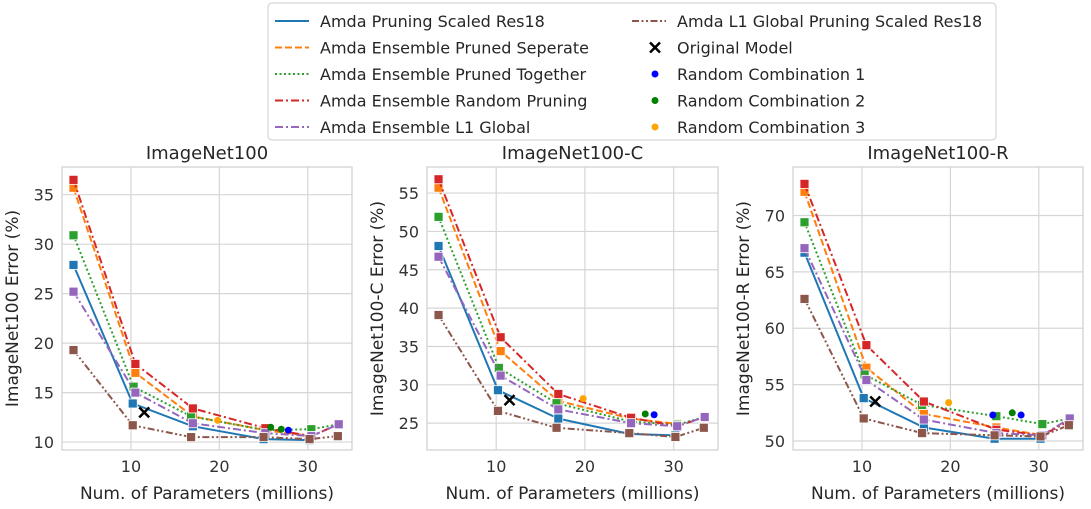 This screenshot has width=1091, height=509. I want to click on chart-title: ImageNet100-C, so click(572, 153).